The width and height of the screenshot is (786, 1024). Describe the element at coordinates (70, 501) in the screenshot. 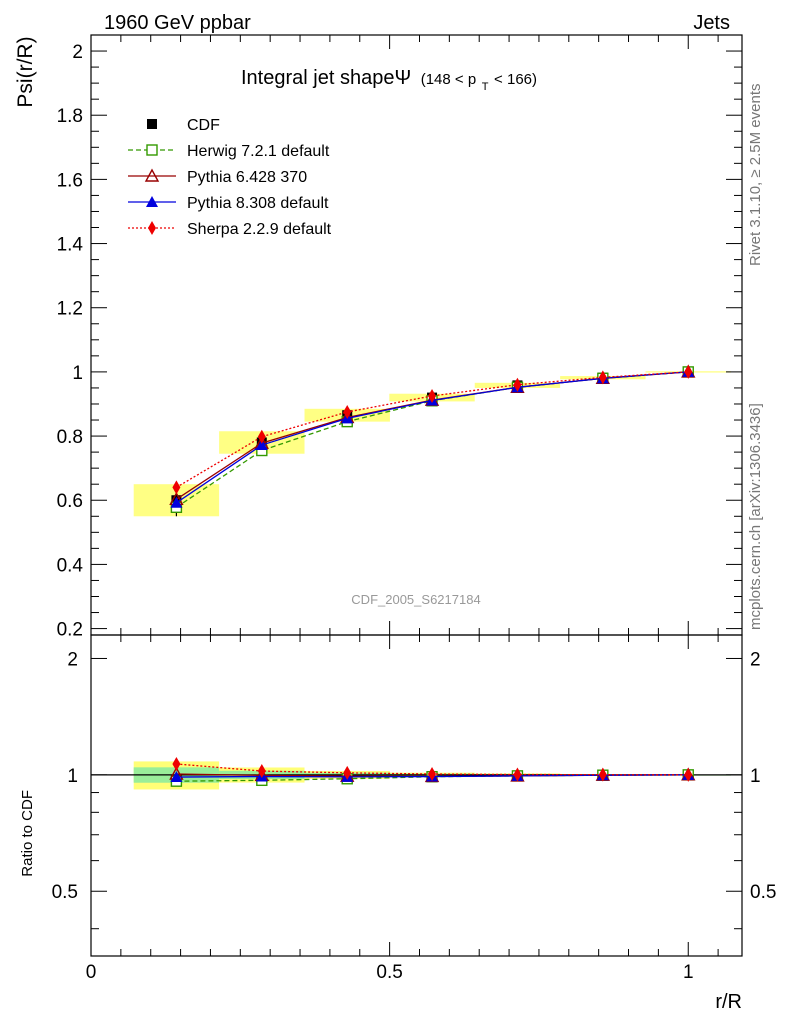

I see `y-tick-label: 0.6` at that location.